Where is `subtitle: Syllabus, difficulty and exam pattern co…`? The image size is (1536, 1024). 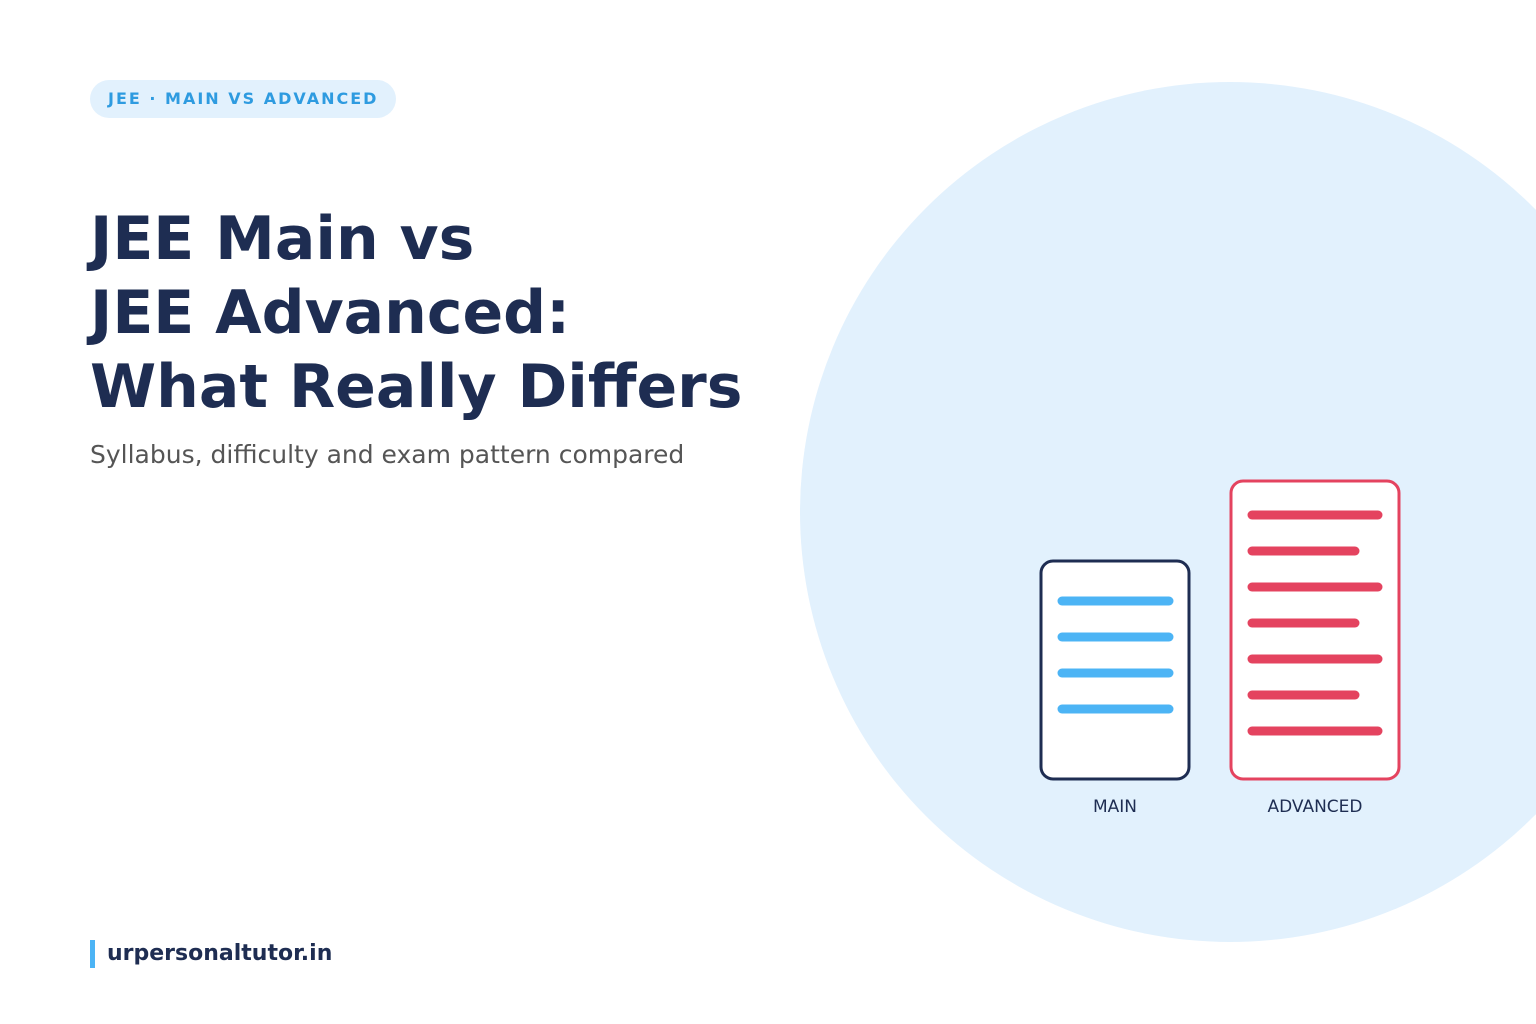
subtitle: Syllabus, difficulty and exam pattern co… is located at coordinates (387, 454).